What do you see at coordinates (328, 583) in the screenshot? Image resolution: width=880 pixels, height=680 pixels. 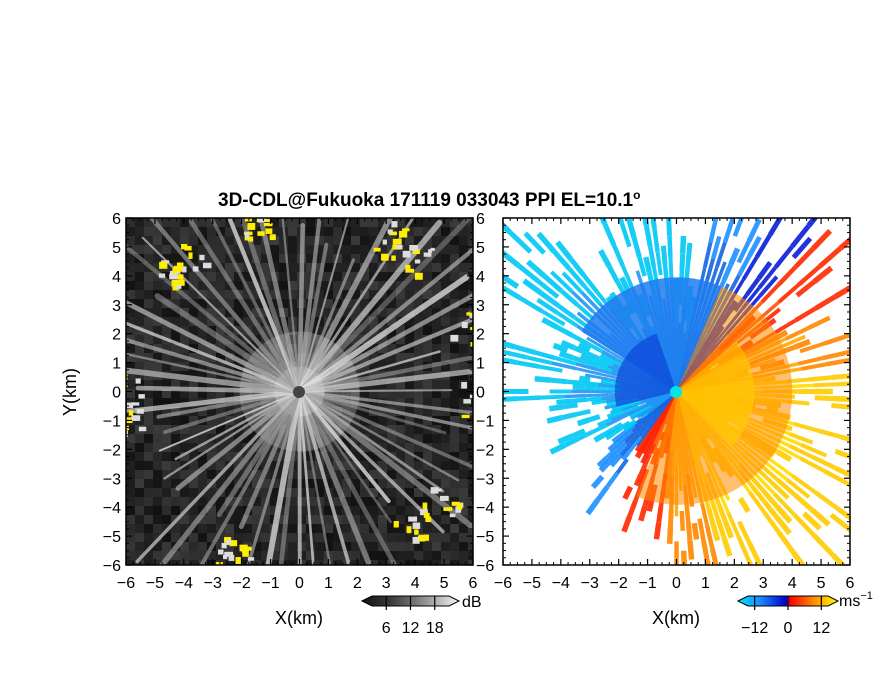 I see `reflectivity-x-tick-label: 1` at bounding box center [328, 583].